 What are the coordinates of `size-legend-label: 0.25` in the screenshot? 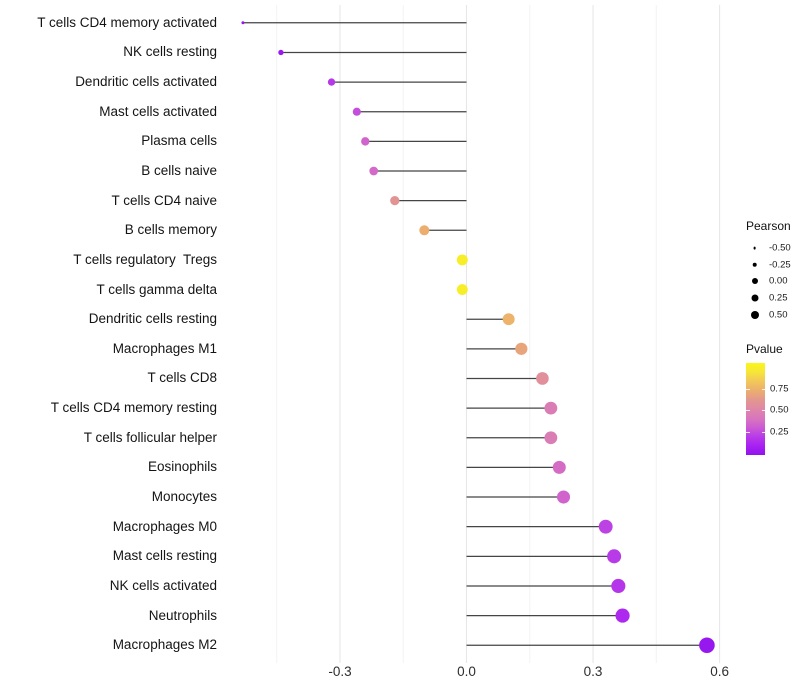 It's located at (778, 298).